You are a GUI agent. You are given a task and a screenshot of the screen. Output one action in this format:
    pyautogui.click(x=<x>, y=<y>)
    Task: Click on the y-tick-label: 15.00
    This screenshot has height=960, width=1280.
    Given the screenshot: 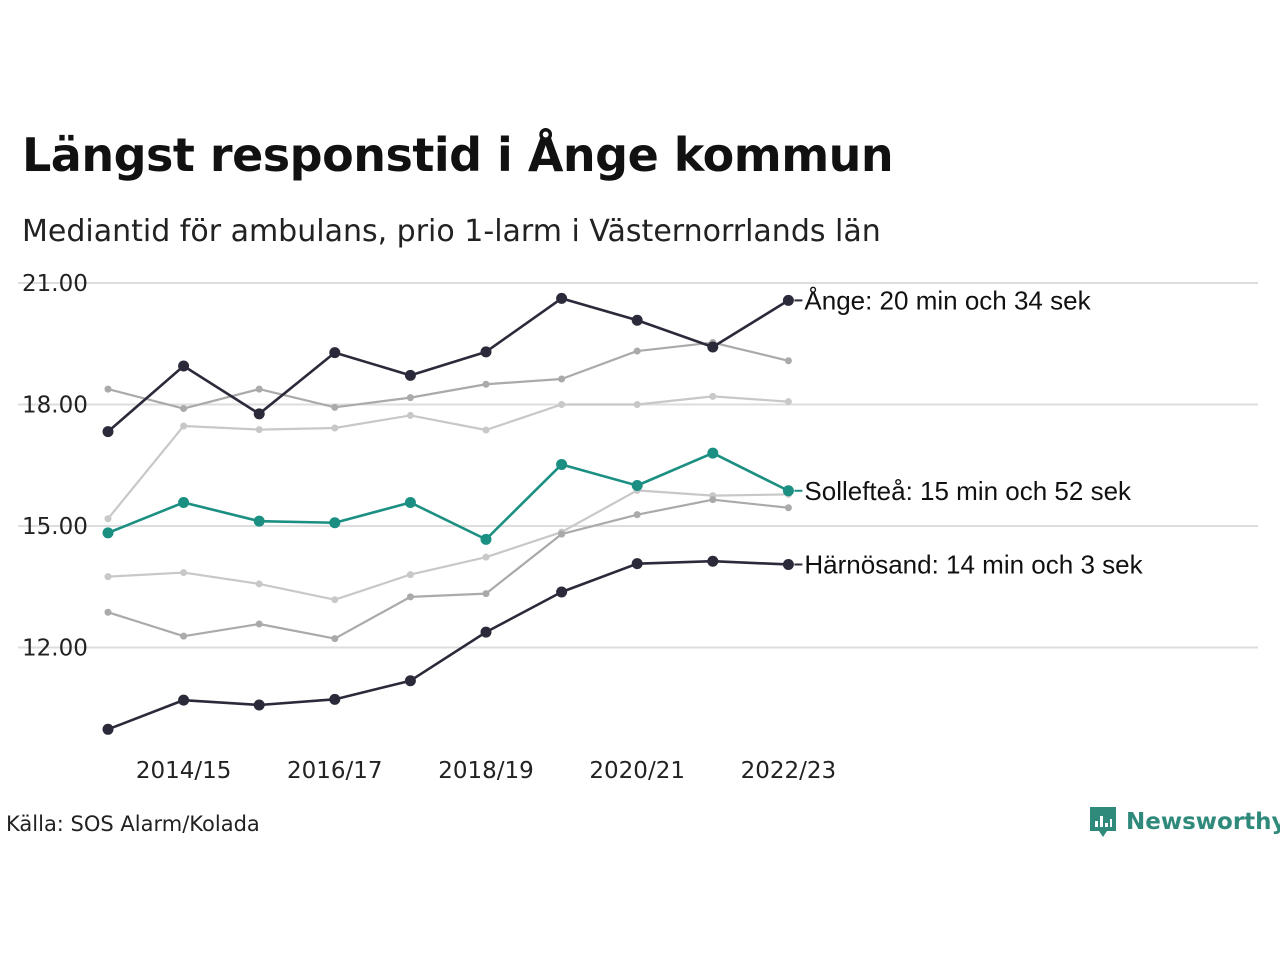 What is the action you would take?
    pyautogui.click(x=55, y=527)
    